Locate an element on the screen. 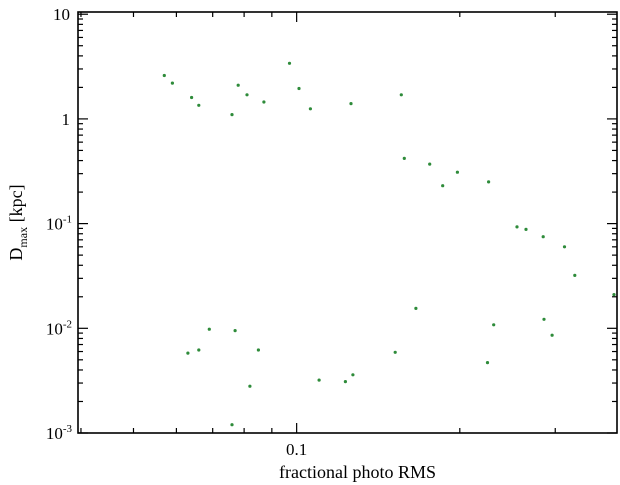 Image resolution: width=620 pixels, height=485 pixels. y-axis-label-main: D is located at coordinates (16, 254).